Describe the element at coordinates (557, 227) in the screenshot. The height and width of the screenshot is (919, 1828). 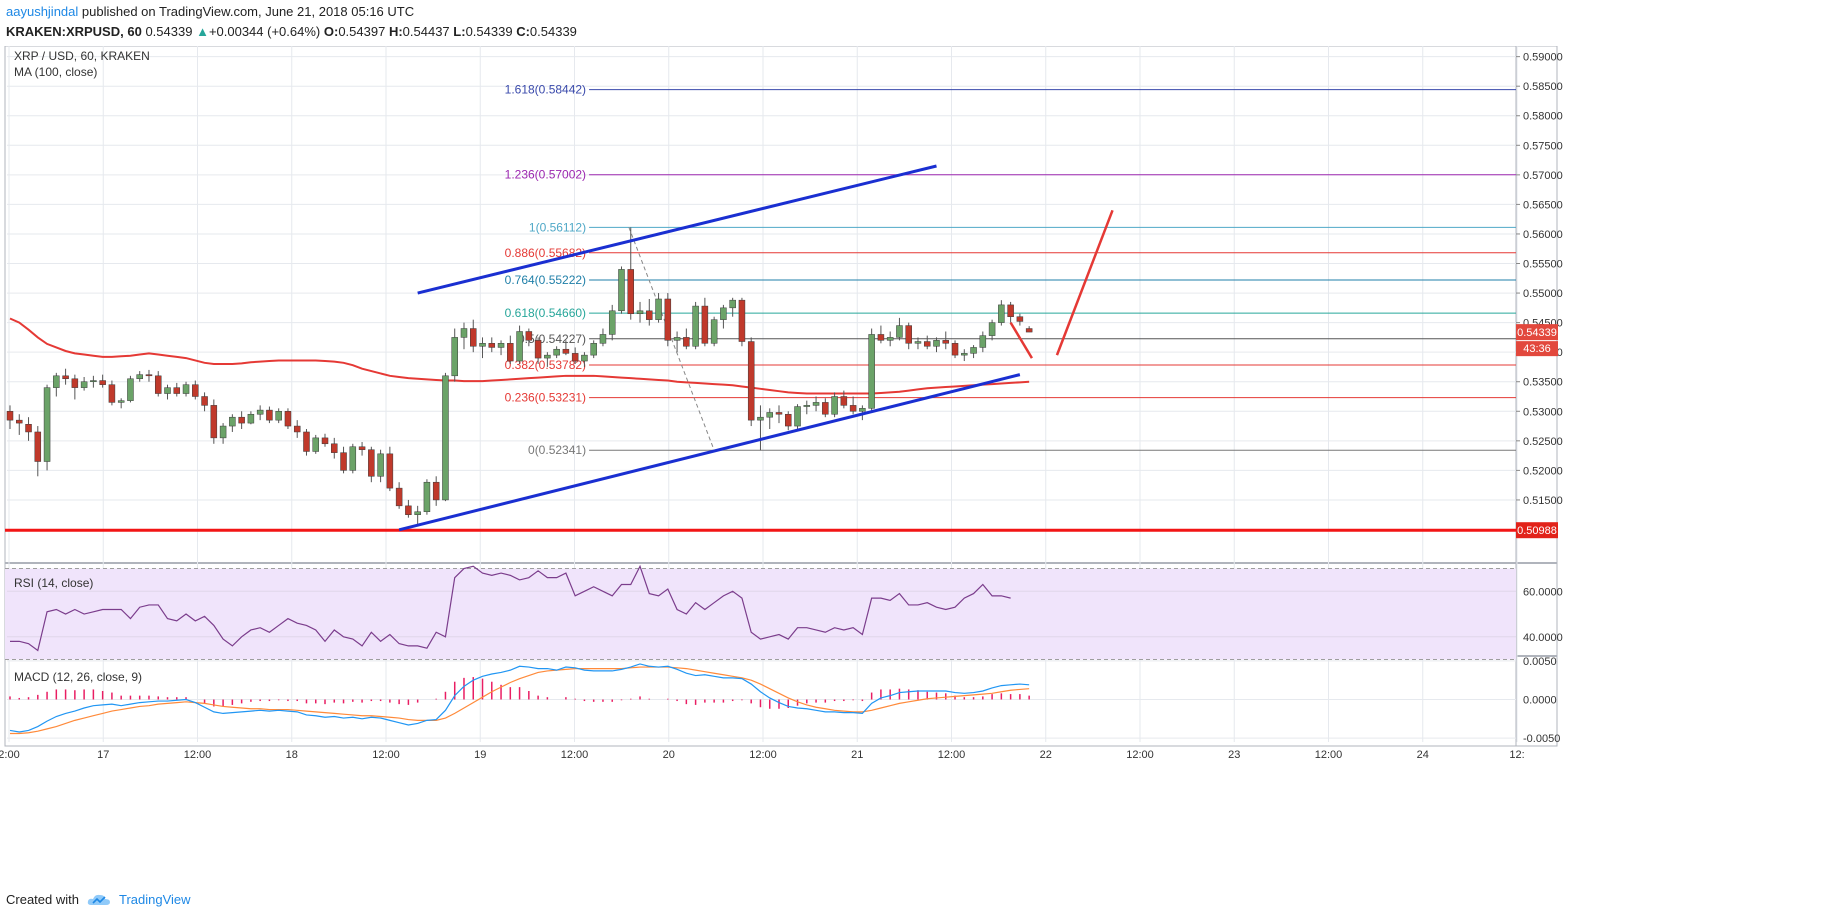
I see `fib-level-label: 1(0.56112)` at that location.